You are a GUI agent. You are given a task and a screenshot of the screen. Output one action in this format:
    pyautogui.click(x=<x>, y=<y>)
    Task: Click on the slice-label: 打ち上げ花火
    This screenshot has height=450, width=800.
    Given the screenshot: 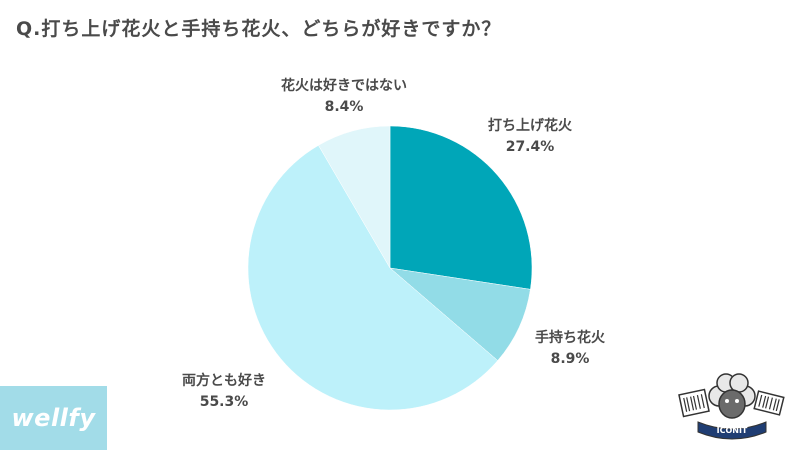 What is the action you would take?
    pyautogui.click(x=530, y=125)
    